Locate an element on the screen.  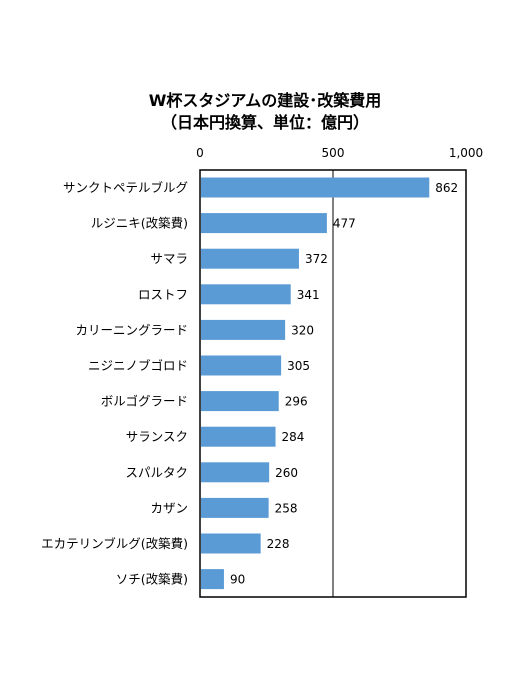
chart-subtitle: （日本円換算、単位：億円） is located at coordinates (265, 122).